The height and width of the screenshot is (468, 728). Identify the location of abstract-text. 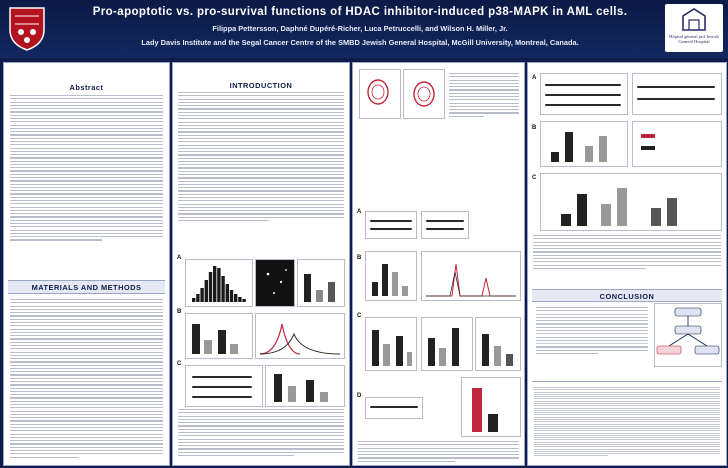
(86, 169).